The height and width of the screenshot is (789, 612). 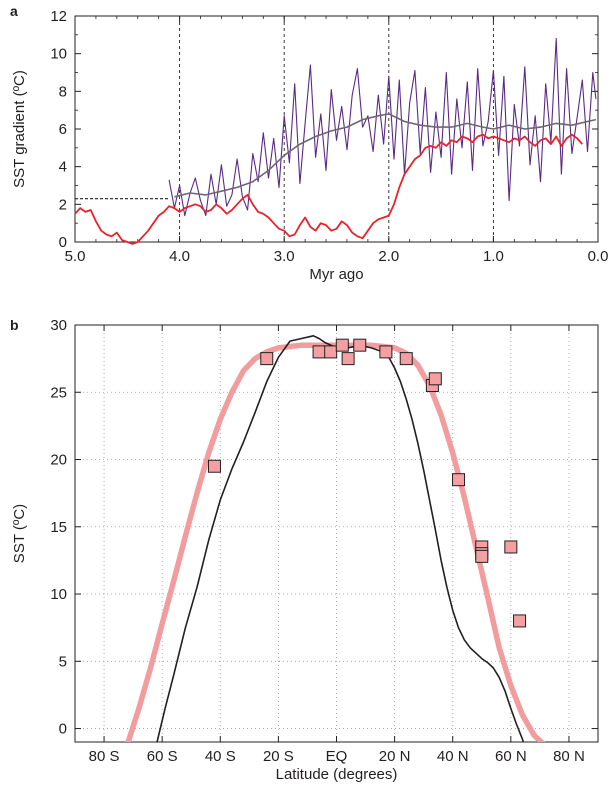 What do you see at coordinates (58, 16) in the screenshot?
I see `y-tick-label: 12` at bounding box center [58, 16].